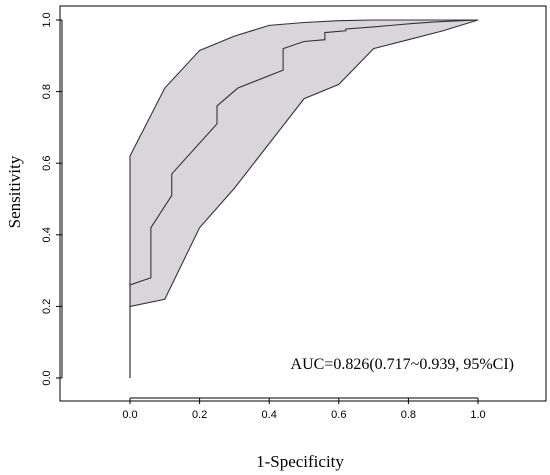 The image size is (550, 475). Describe the element at coordinates (47, 19) in the screenshot. I see `y-tick-label: 1.0` at that location.